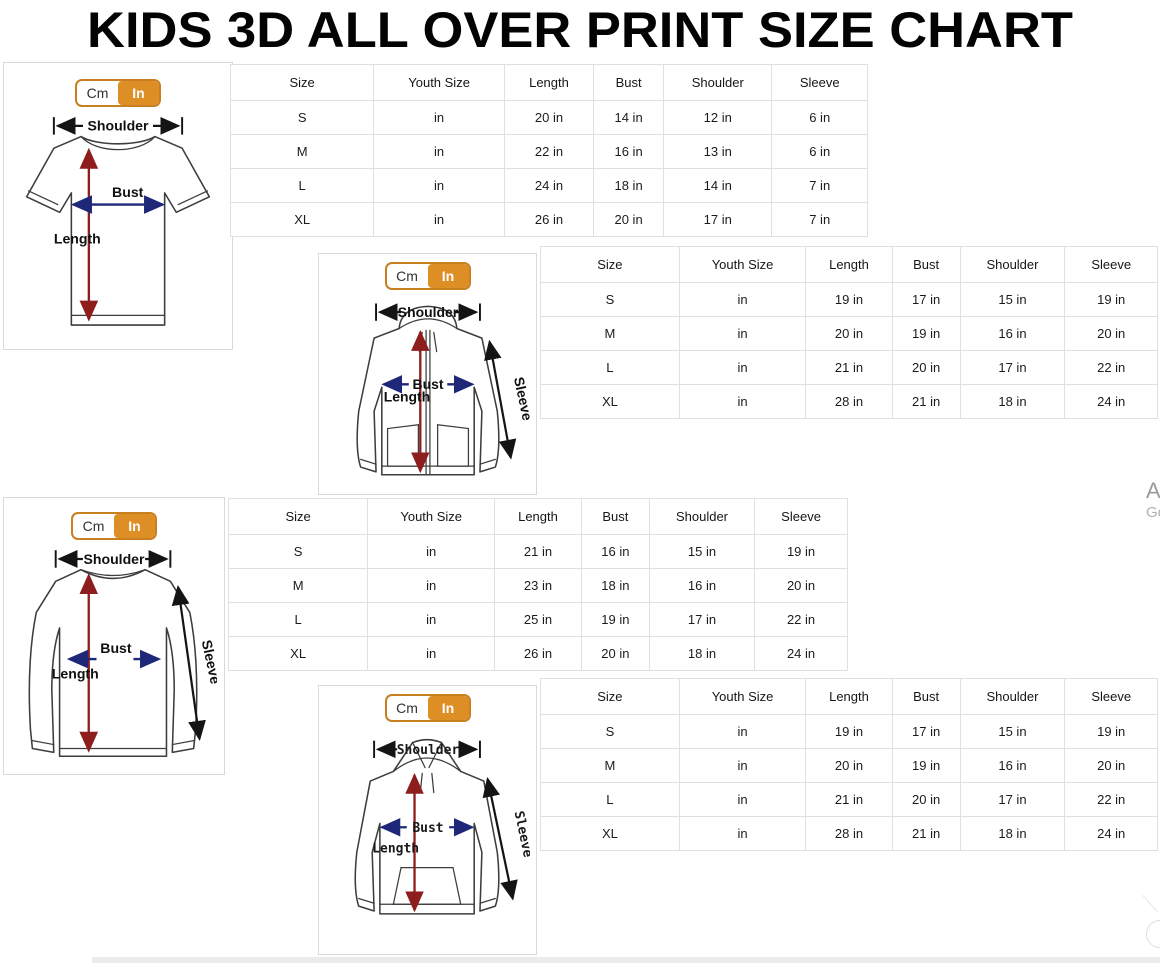 The height and width of the screenshot is (963, 1160). I want to click on bottom-scroll-strip, so click(626, 960).